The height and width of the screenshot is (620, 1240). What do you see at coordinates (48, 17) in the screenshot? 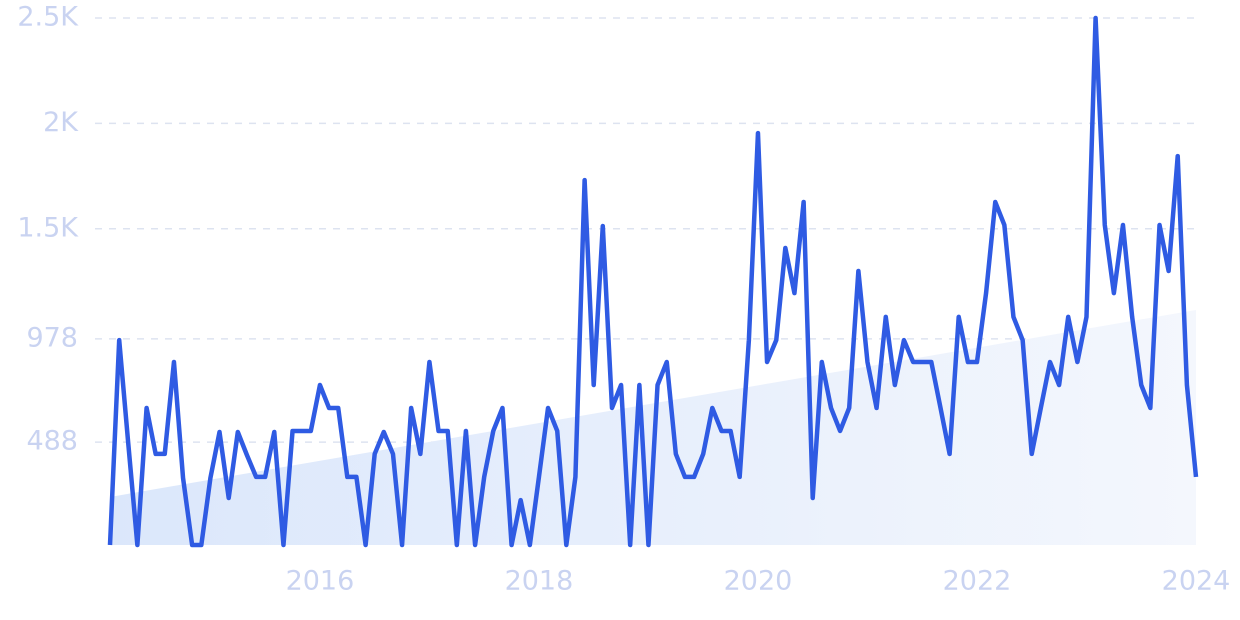
I see `y-tick-label: 2.5K` at bounding box center [48, 17].